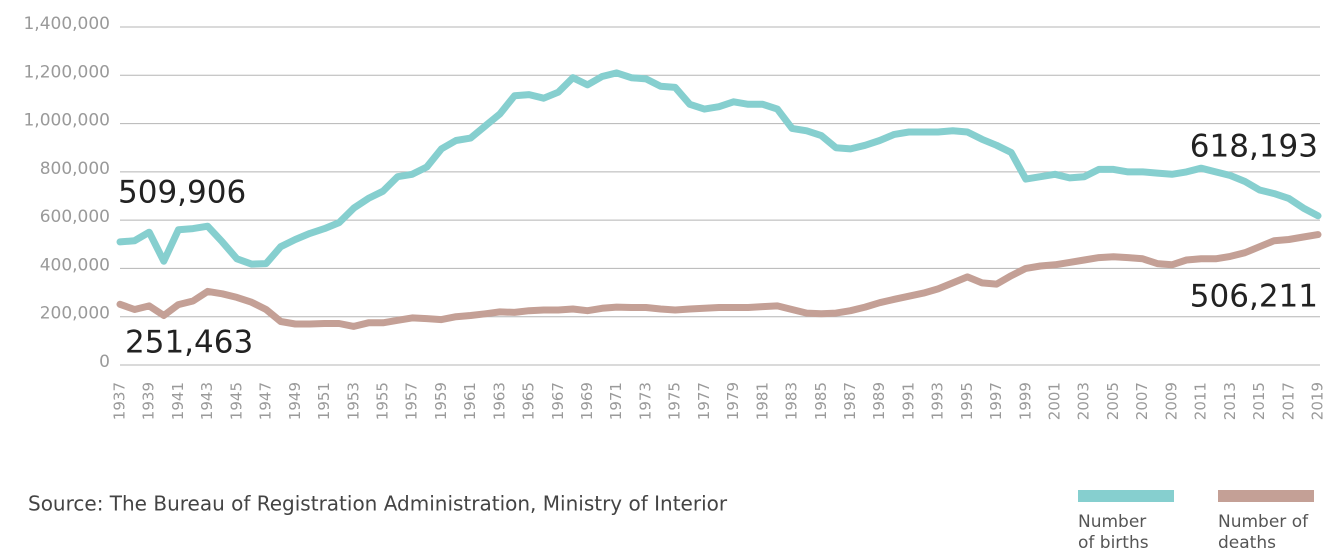 This screenshot has height=554, width=1333. I want to click on y-tick-label: 1,400,000, so click(66, 24).